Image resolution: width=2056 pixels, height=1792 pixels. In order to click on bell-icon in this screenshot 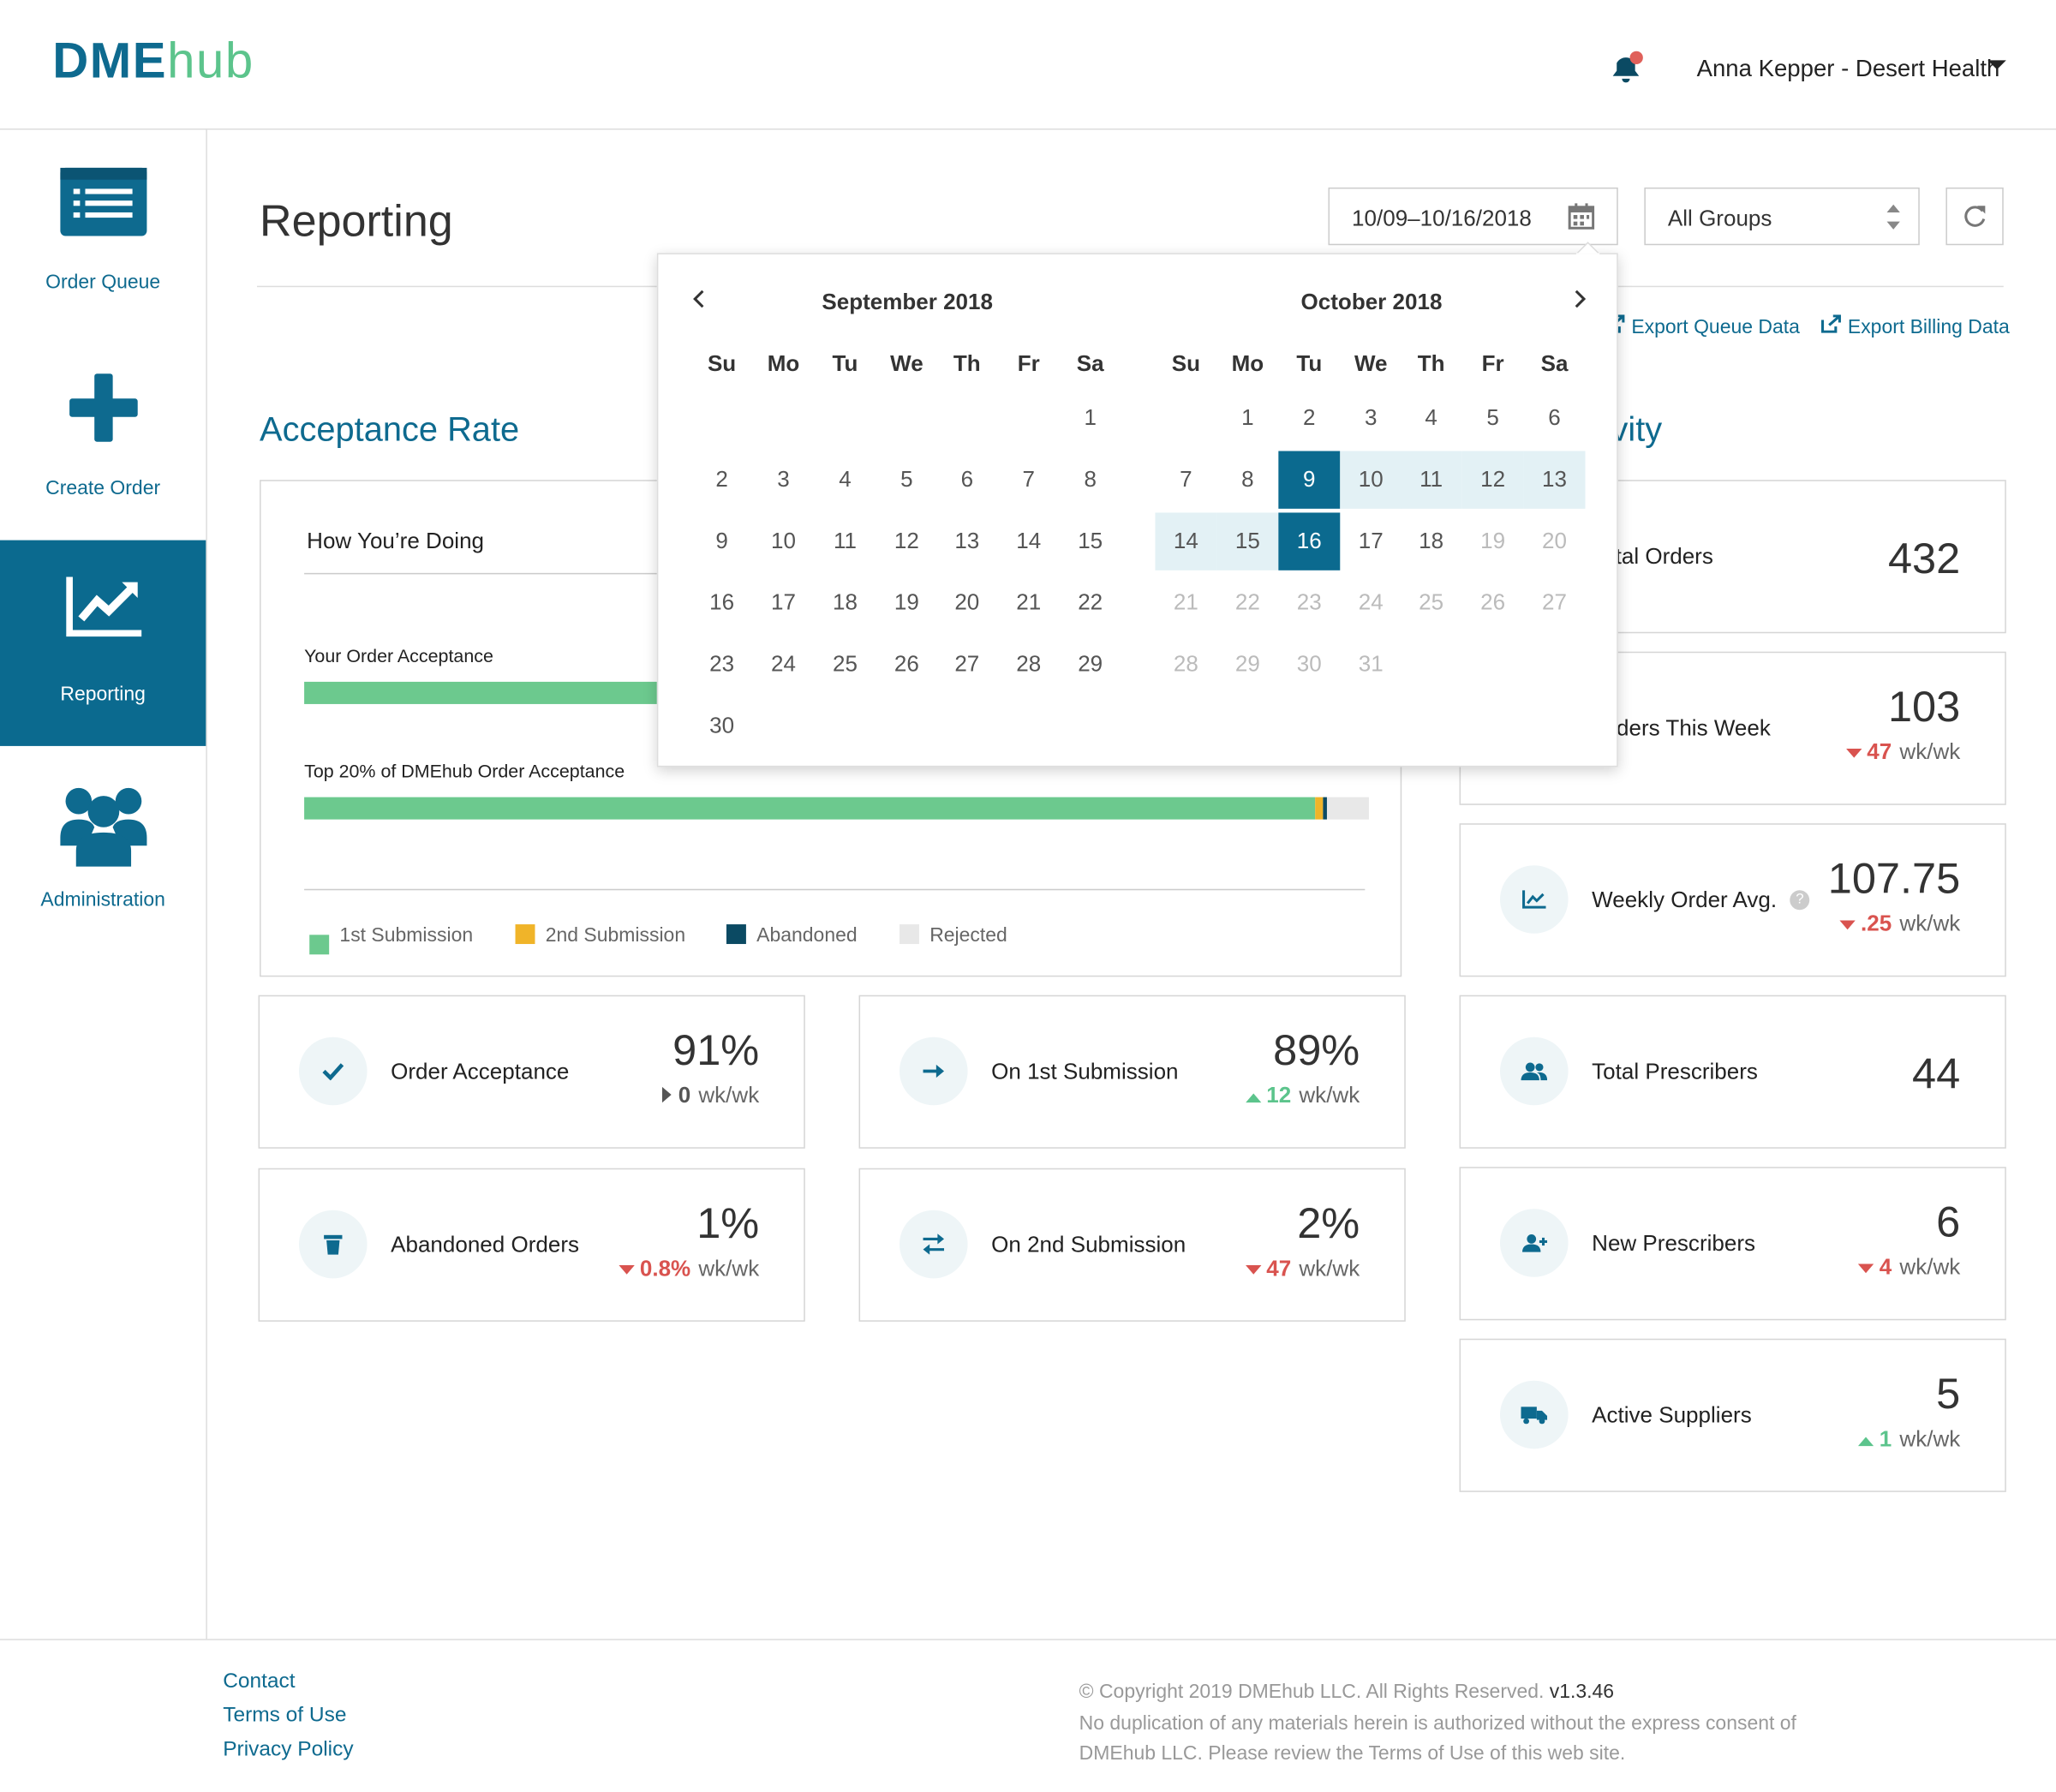, I will do `click(1627, 67)`.